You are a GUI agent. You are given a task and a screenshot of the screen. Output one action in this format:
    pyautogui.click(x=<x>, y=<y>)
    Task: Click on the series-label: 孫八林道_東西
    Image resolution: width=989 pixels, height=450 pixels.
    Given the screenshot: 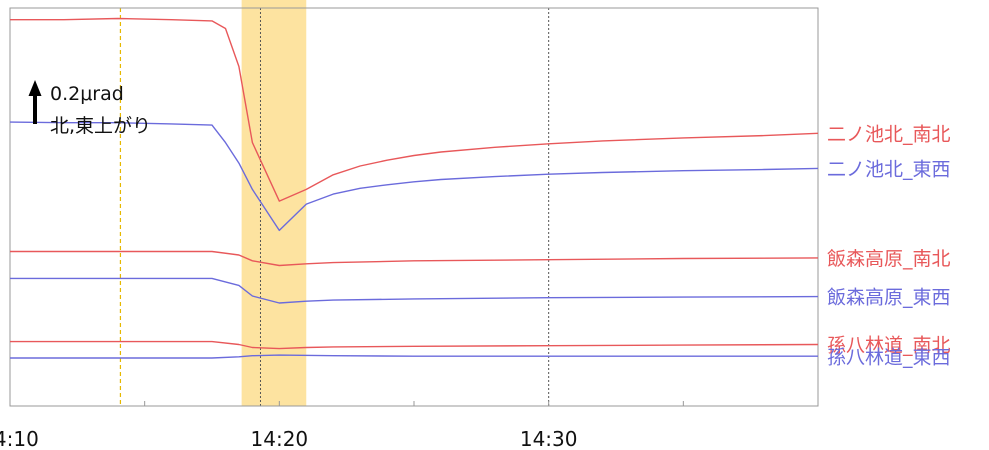 What is the action you would take?
    pyautogui.click(x=889, y=357)
    